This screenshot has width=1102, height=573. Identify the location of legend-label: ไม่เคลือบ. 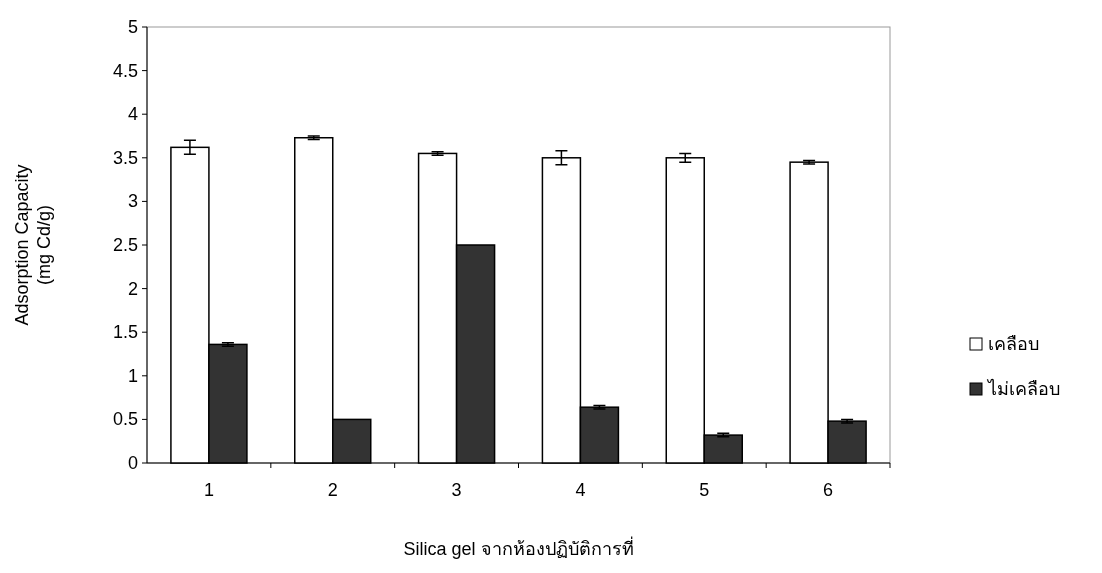
(1023, 388).